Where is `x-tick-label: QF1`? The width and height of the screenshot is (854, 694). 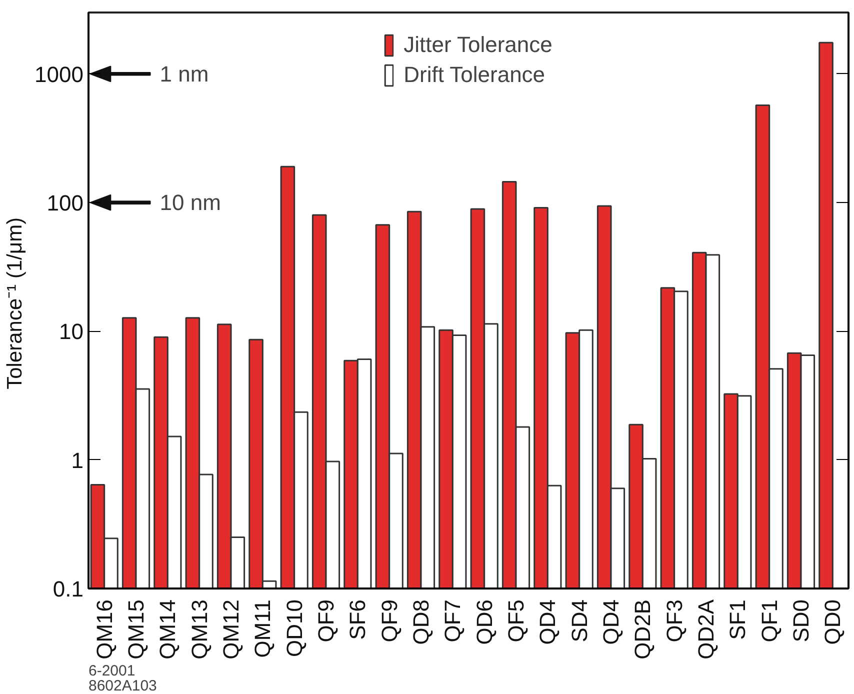
x-tick-label: QF1 is located at coordinates (769, 620).